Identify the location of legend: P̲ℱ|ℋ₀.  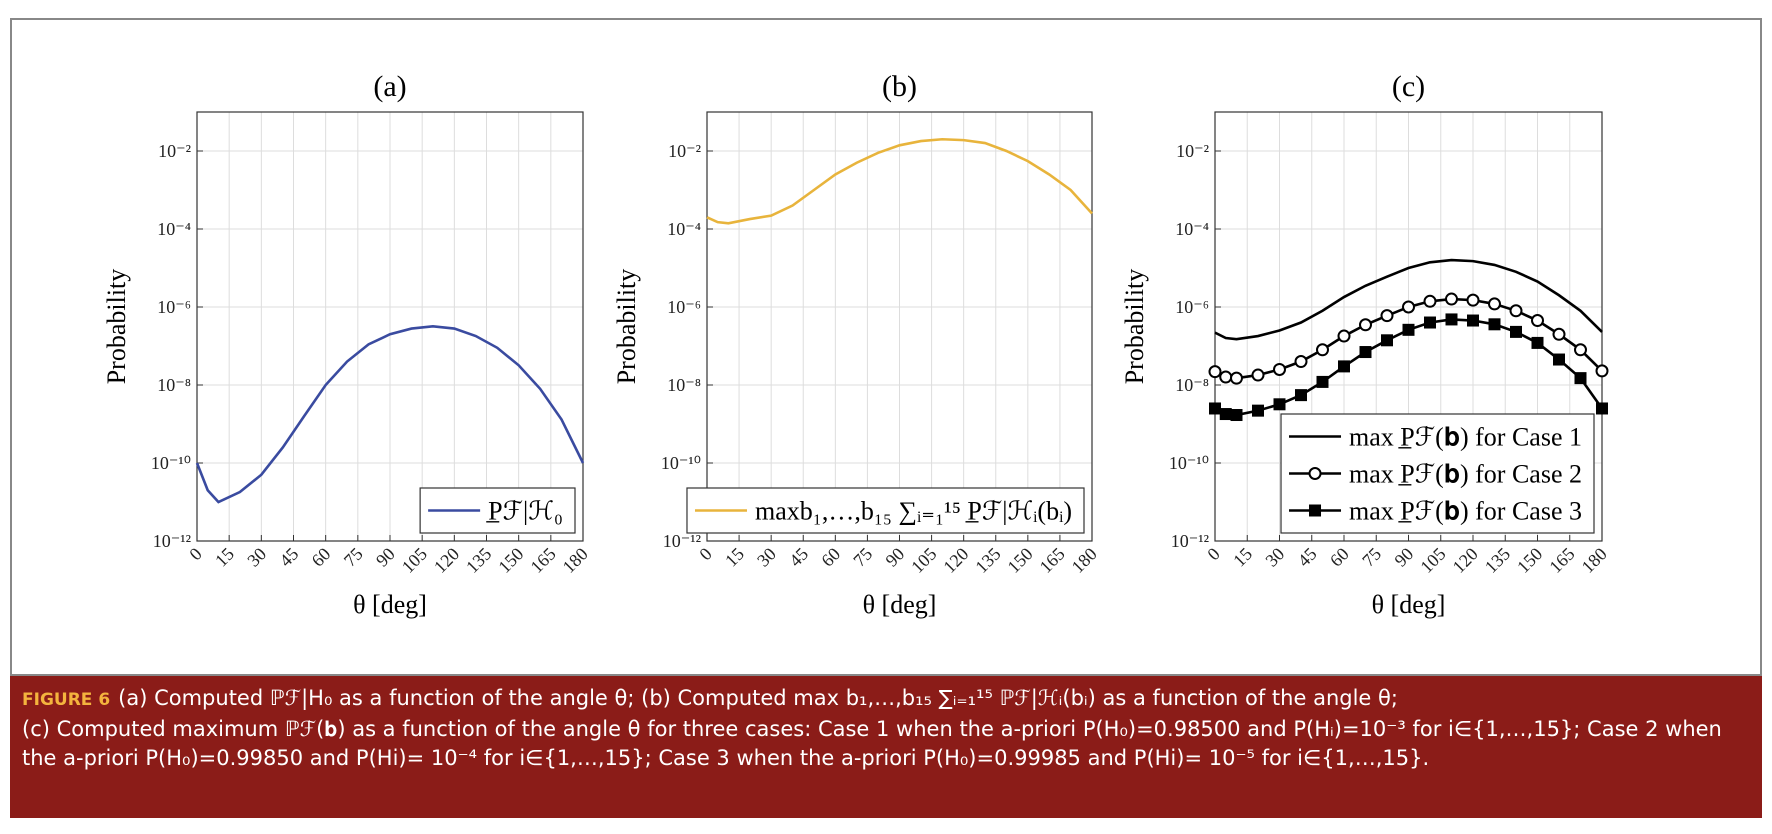
(497, 510).